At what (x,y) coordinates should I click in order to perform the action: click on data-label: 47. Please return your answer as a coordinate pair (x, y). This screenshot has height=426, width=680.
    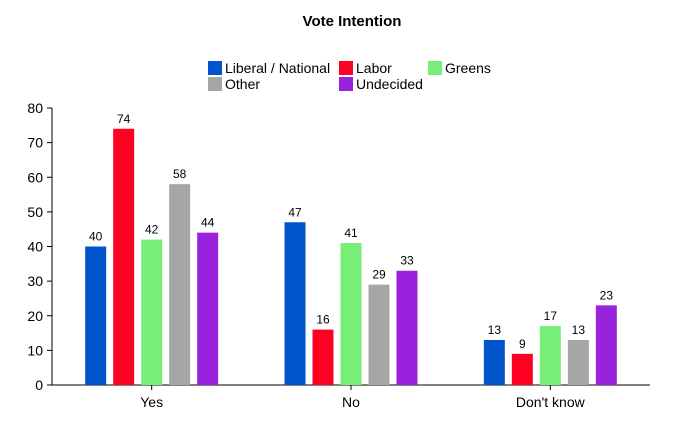
    Looking at the image, I should click on (295, 212).